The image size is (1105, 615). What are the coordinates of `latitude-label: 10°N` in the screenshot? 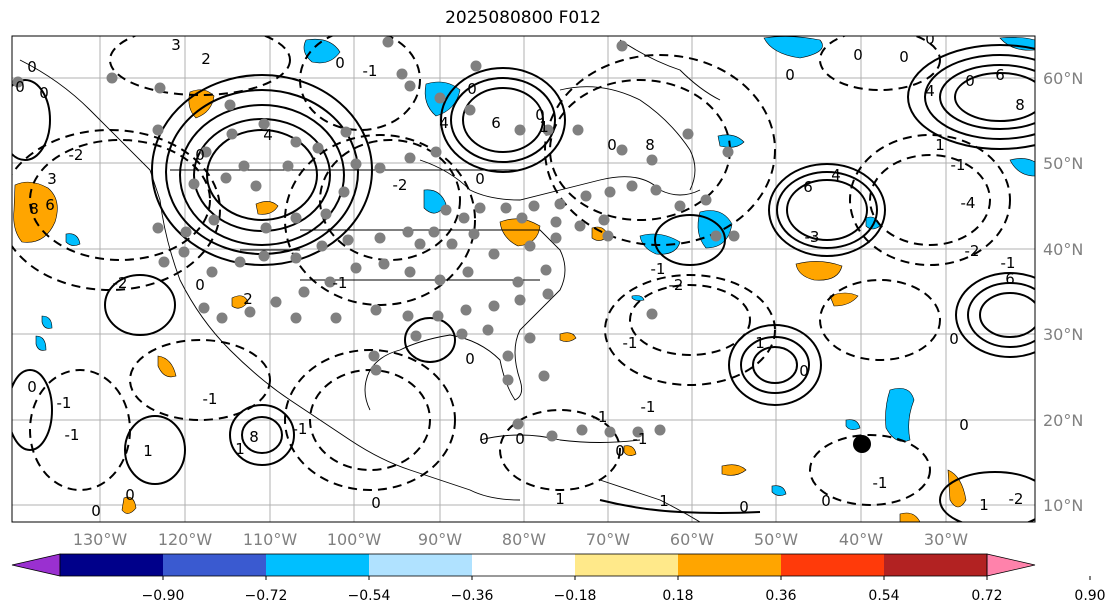 It's located at (1063, 505).